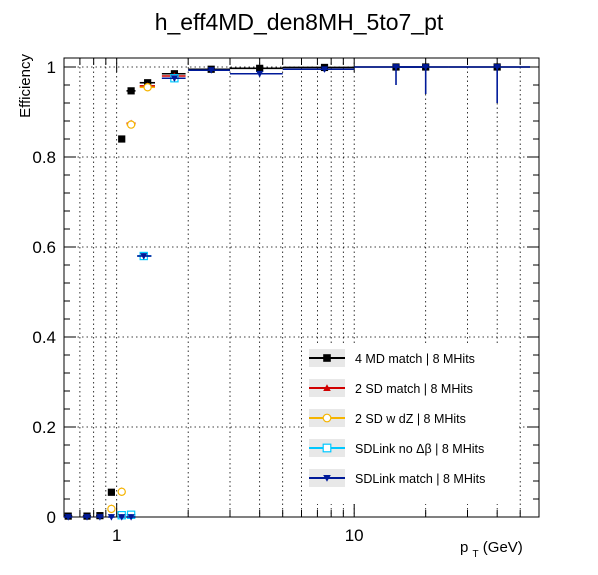  I want to click on legend-entry: 2 SD w dZ | 8 MHits, so click(387, 418).